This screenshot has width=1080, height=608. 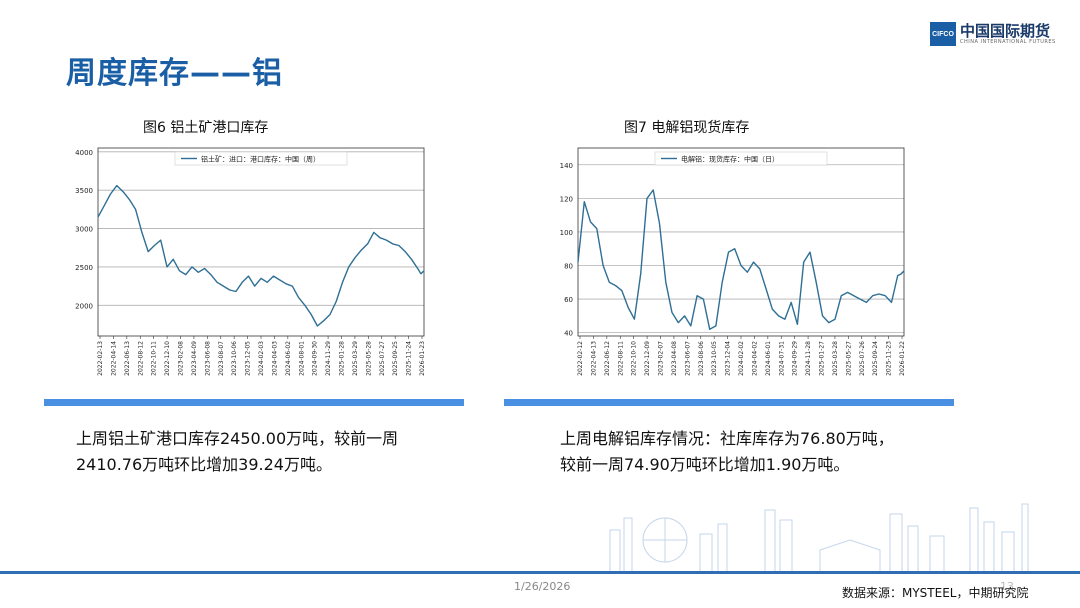 I want to click on chart-caption-right: 图7 电解铝现货库存, so click(x=687, y=128).